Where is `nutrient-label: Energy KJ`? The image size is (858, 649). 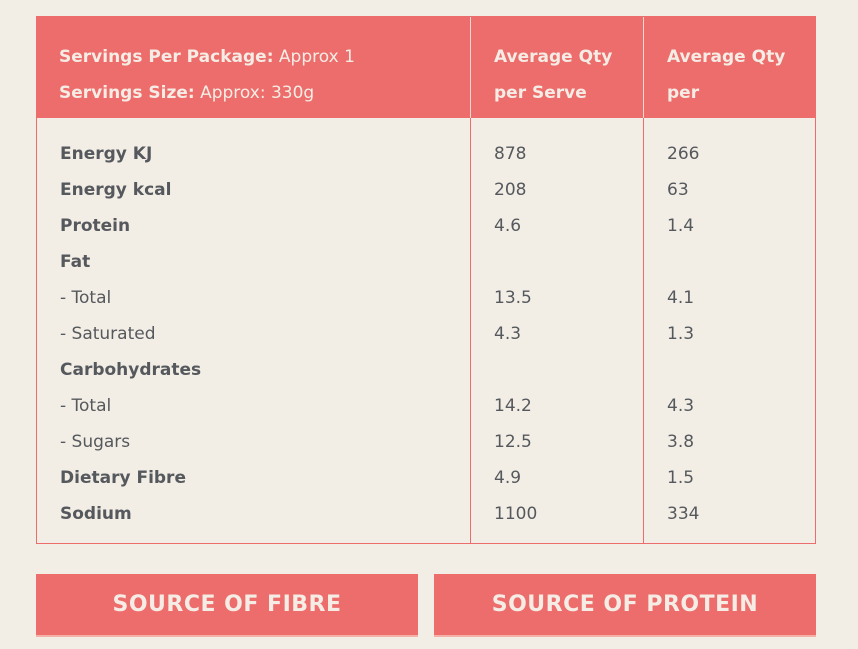 nutrient-label: Energy KJ is located at coordinates (106, 154).